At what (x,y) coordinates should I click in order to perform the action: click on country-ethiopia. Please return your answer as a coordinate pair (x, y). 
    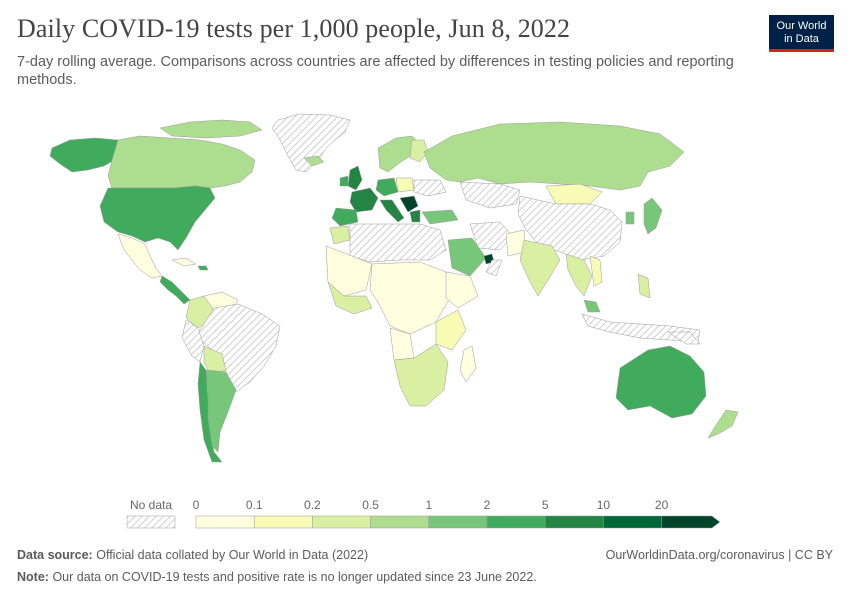
    Looking at the image, I should click on (462, 290).